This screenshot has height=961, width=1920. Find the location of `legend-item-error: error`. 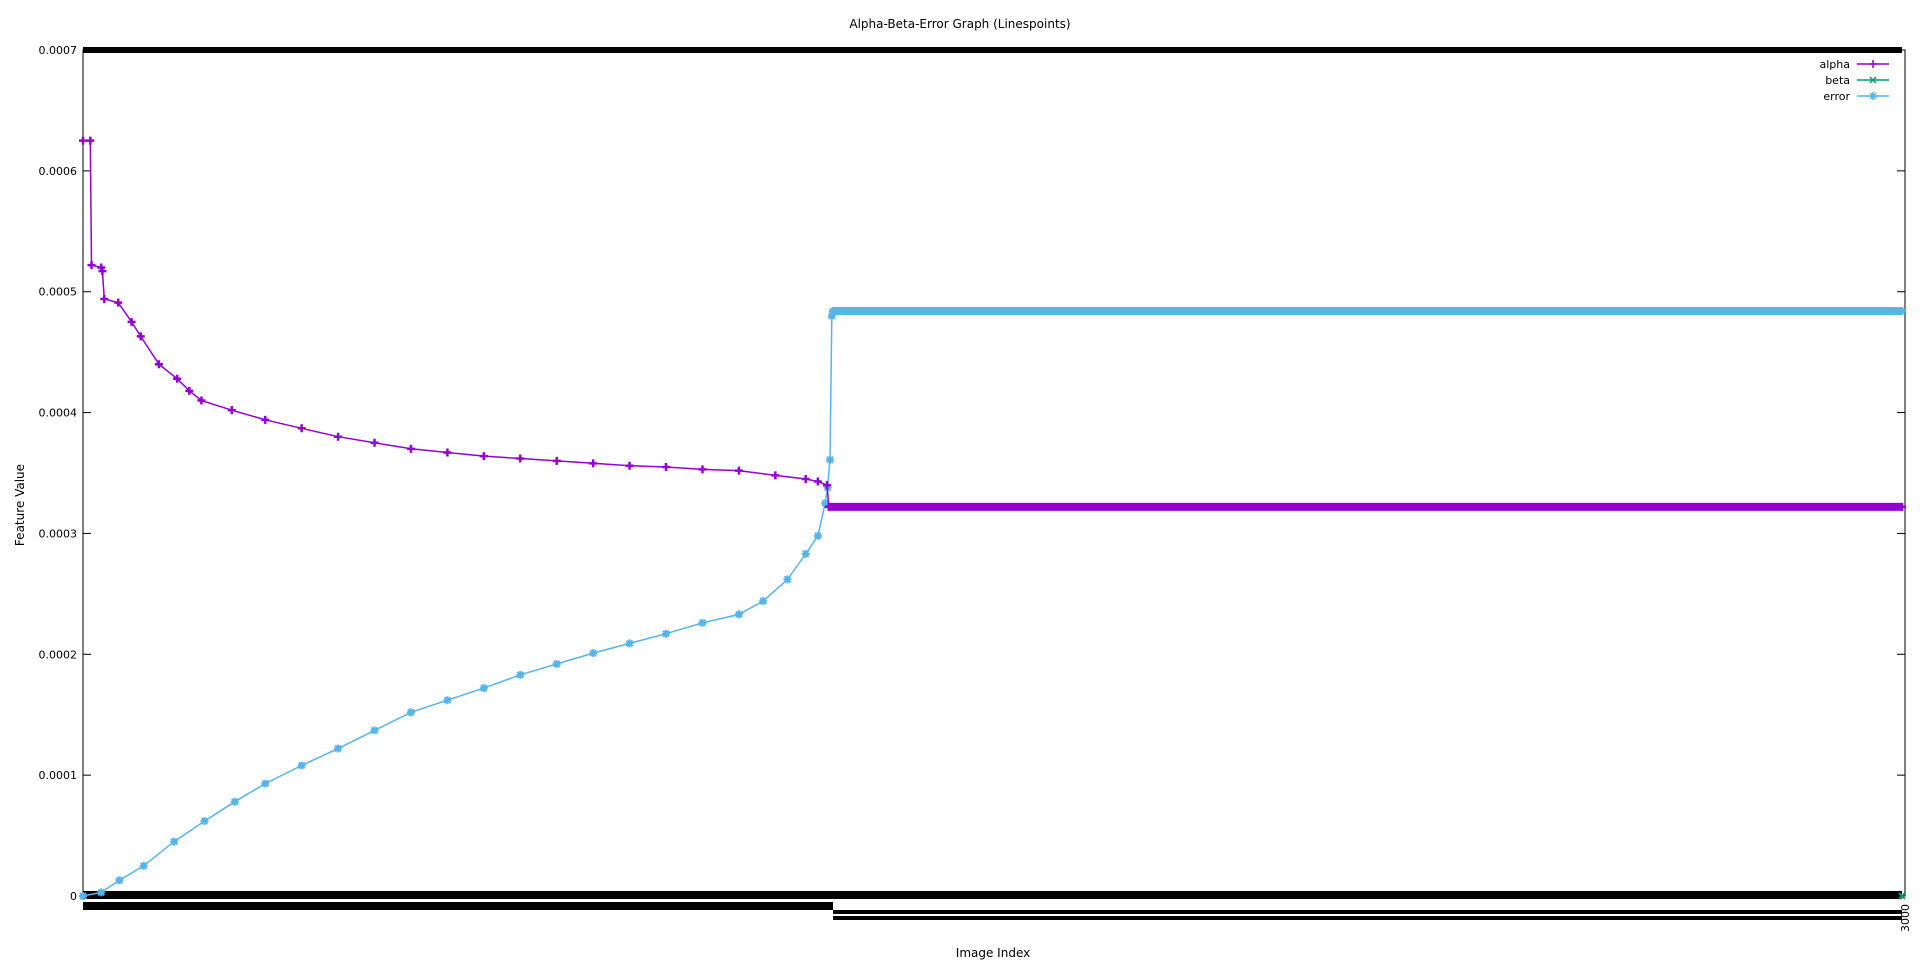

legend-item-error: error is located at coordinates (1856, 96).